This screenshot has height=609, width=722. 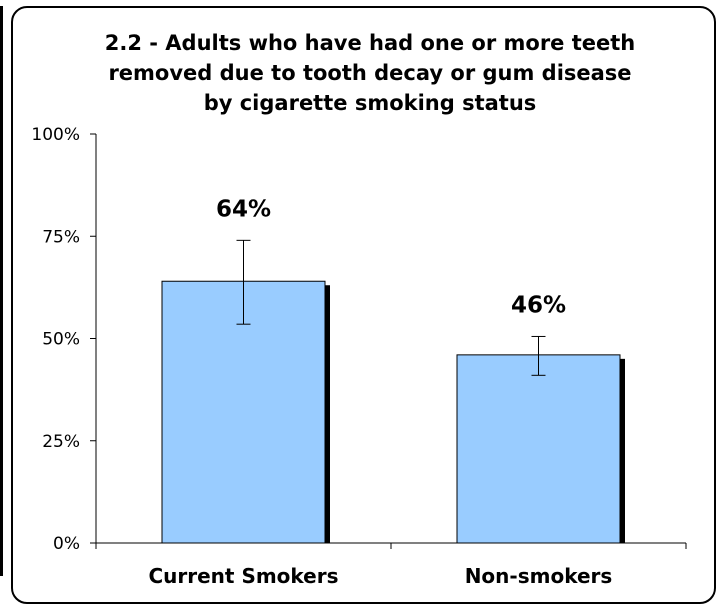 What do you see at coordinates (61, 442) in the screenshot?
I see `y-tick-label: 25%` at bounding box center [61, 442].